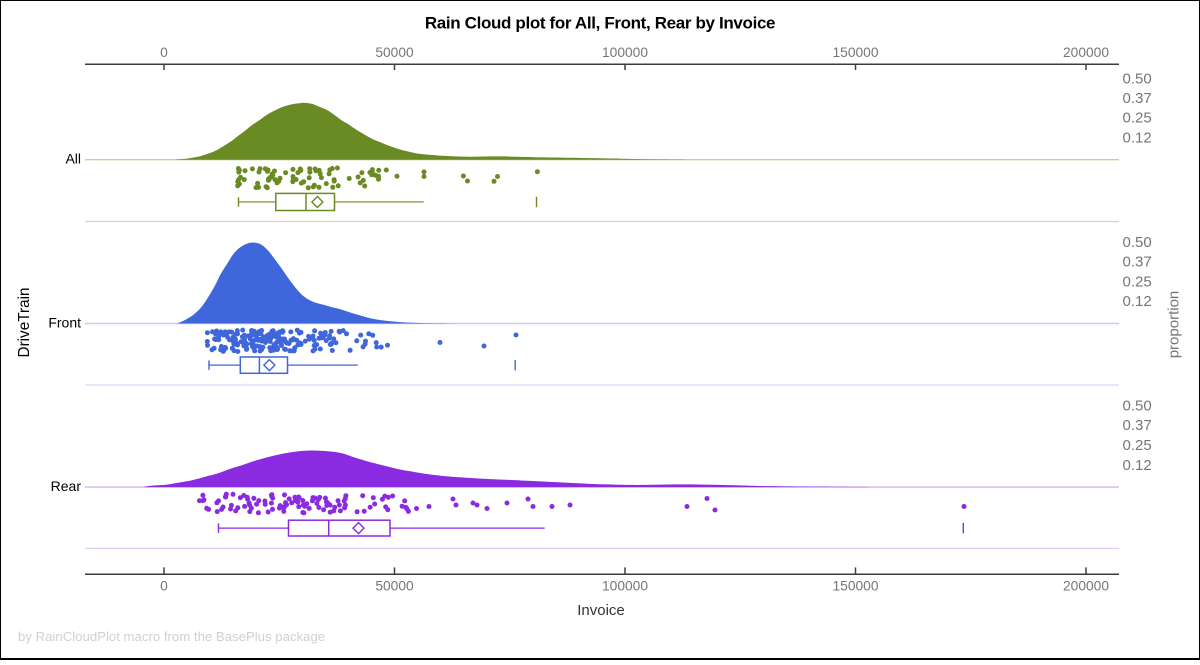  What do you see at coordinates (66, 486) in the screenshot?
I see `svg-text: Rear` at bounding box center [66, 486].